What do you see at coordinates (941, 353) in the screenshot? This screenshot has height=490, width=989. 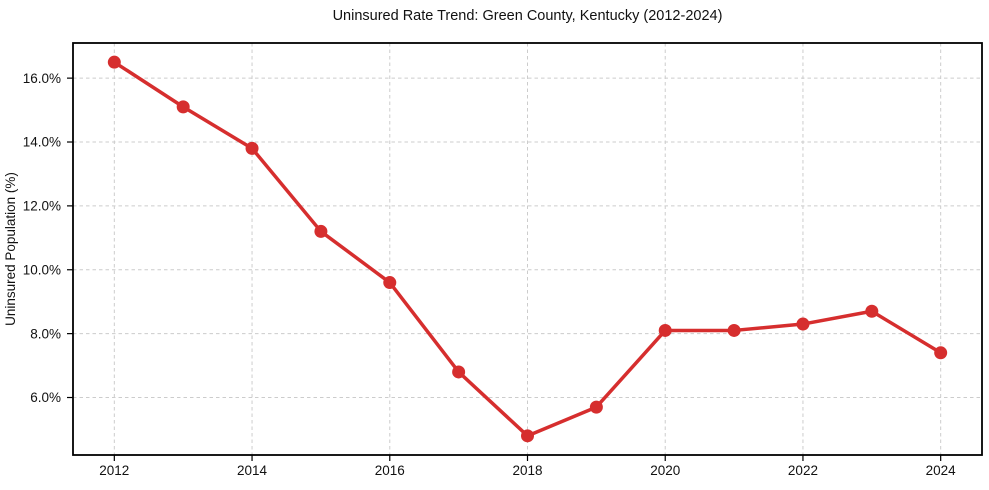 I see `data-point-2024` at bounding box center [941, 353].